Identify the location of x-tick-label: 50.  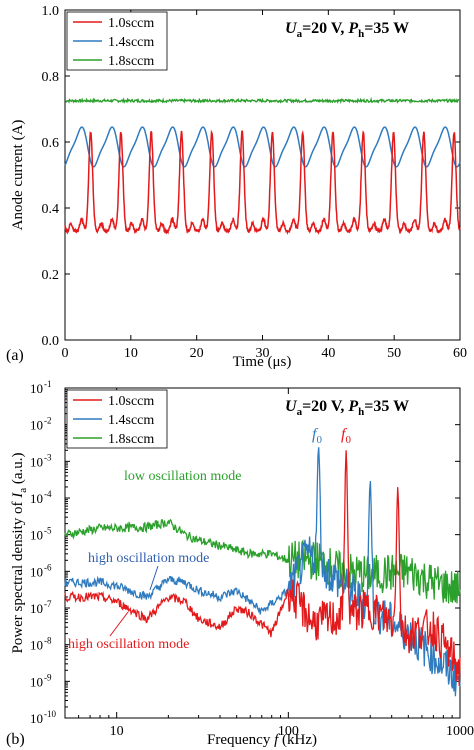
(394, 353).